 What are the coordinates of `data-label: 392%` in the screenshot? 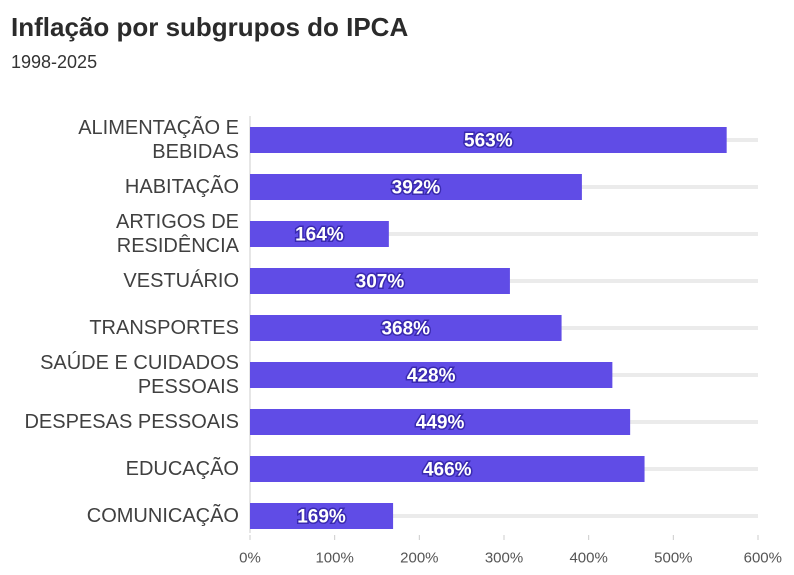 It's located at (416, 188).